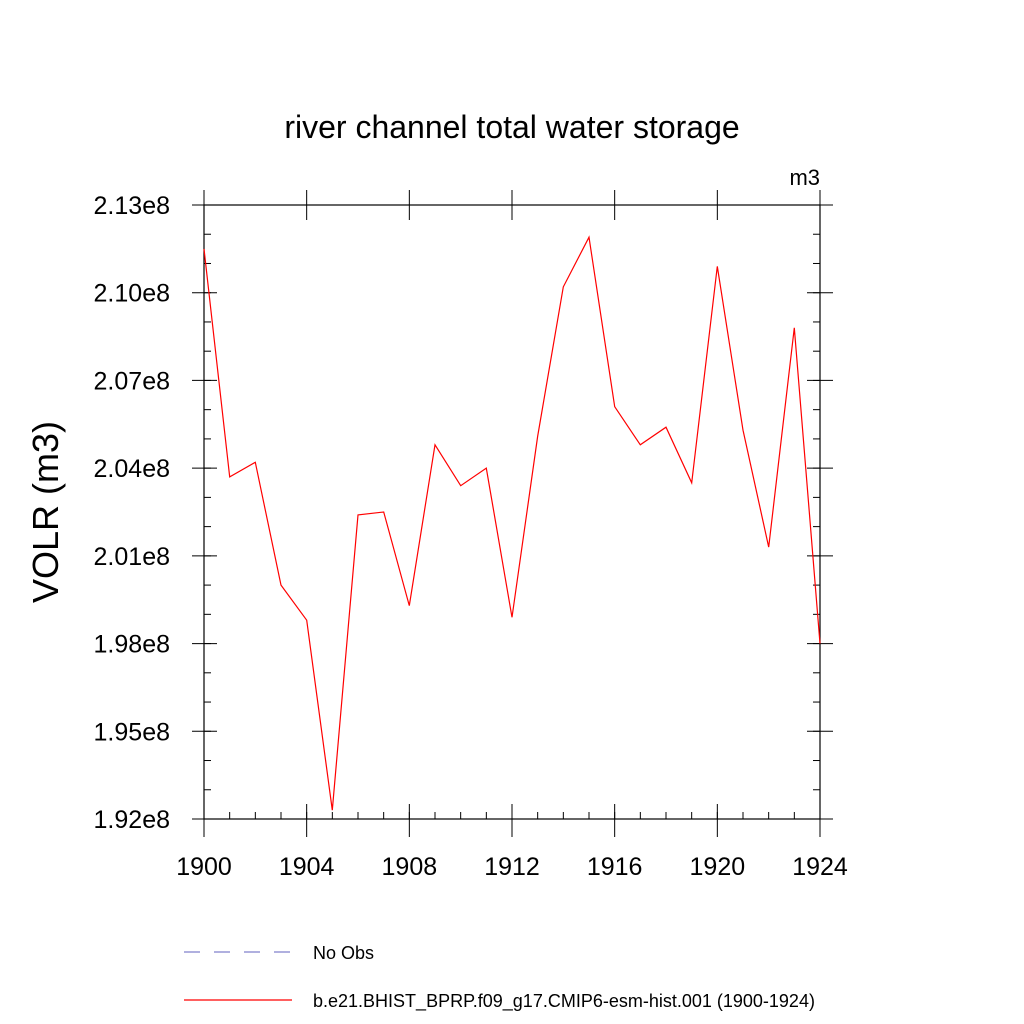 Image resolution: width=1024 pixels, height=1024 pixels. What do you see at coordinates (132, 732) in the screenshot?
I see `y-tick-label: 1.95e8` at bounding box center [132, 732].